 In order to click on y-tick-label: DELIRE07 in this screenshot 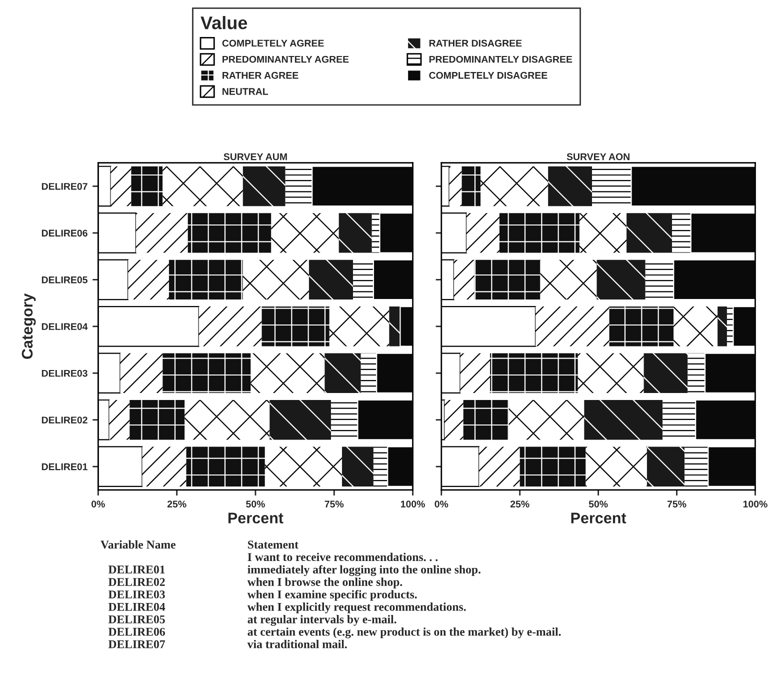, I will do `click(65, 186)`.